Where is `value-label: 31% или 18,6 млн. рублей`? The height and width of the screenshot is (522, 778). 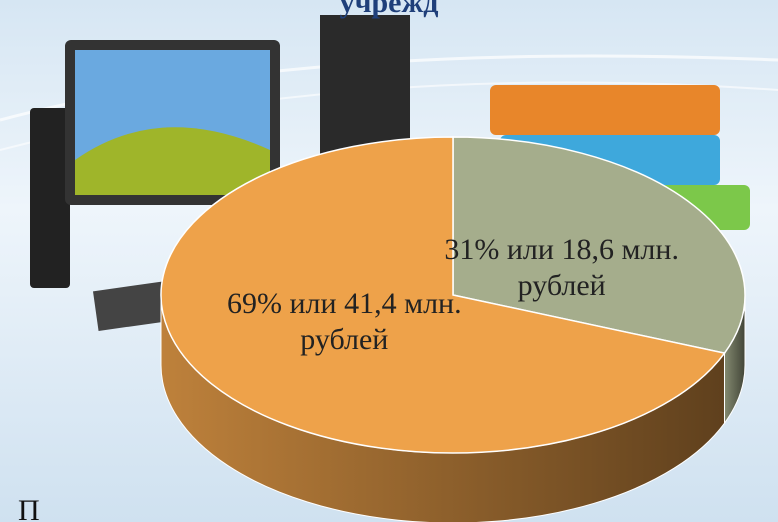 value-label: 31% или 18,6 млн. рублей is located at coordinates (561, 268).